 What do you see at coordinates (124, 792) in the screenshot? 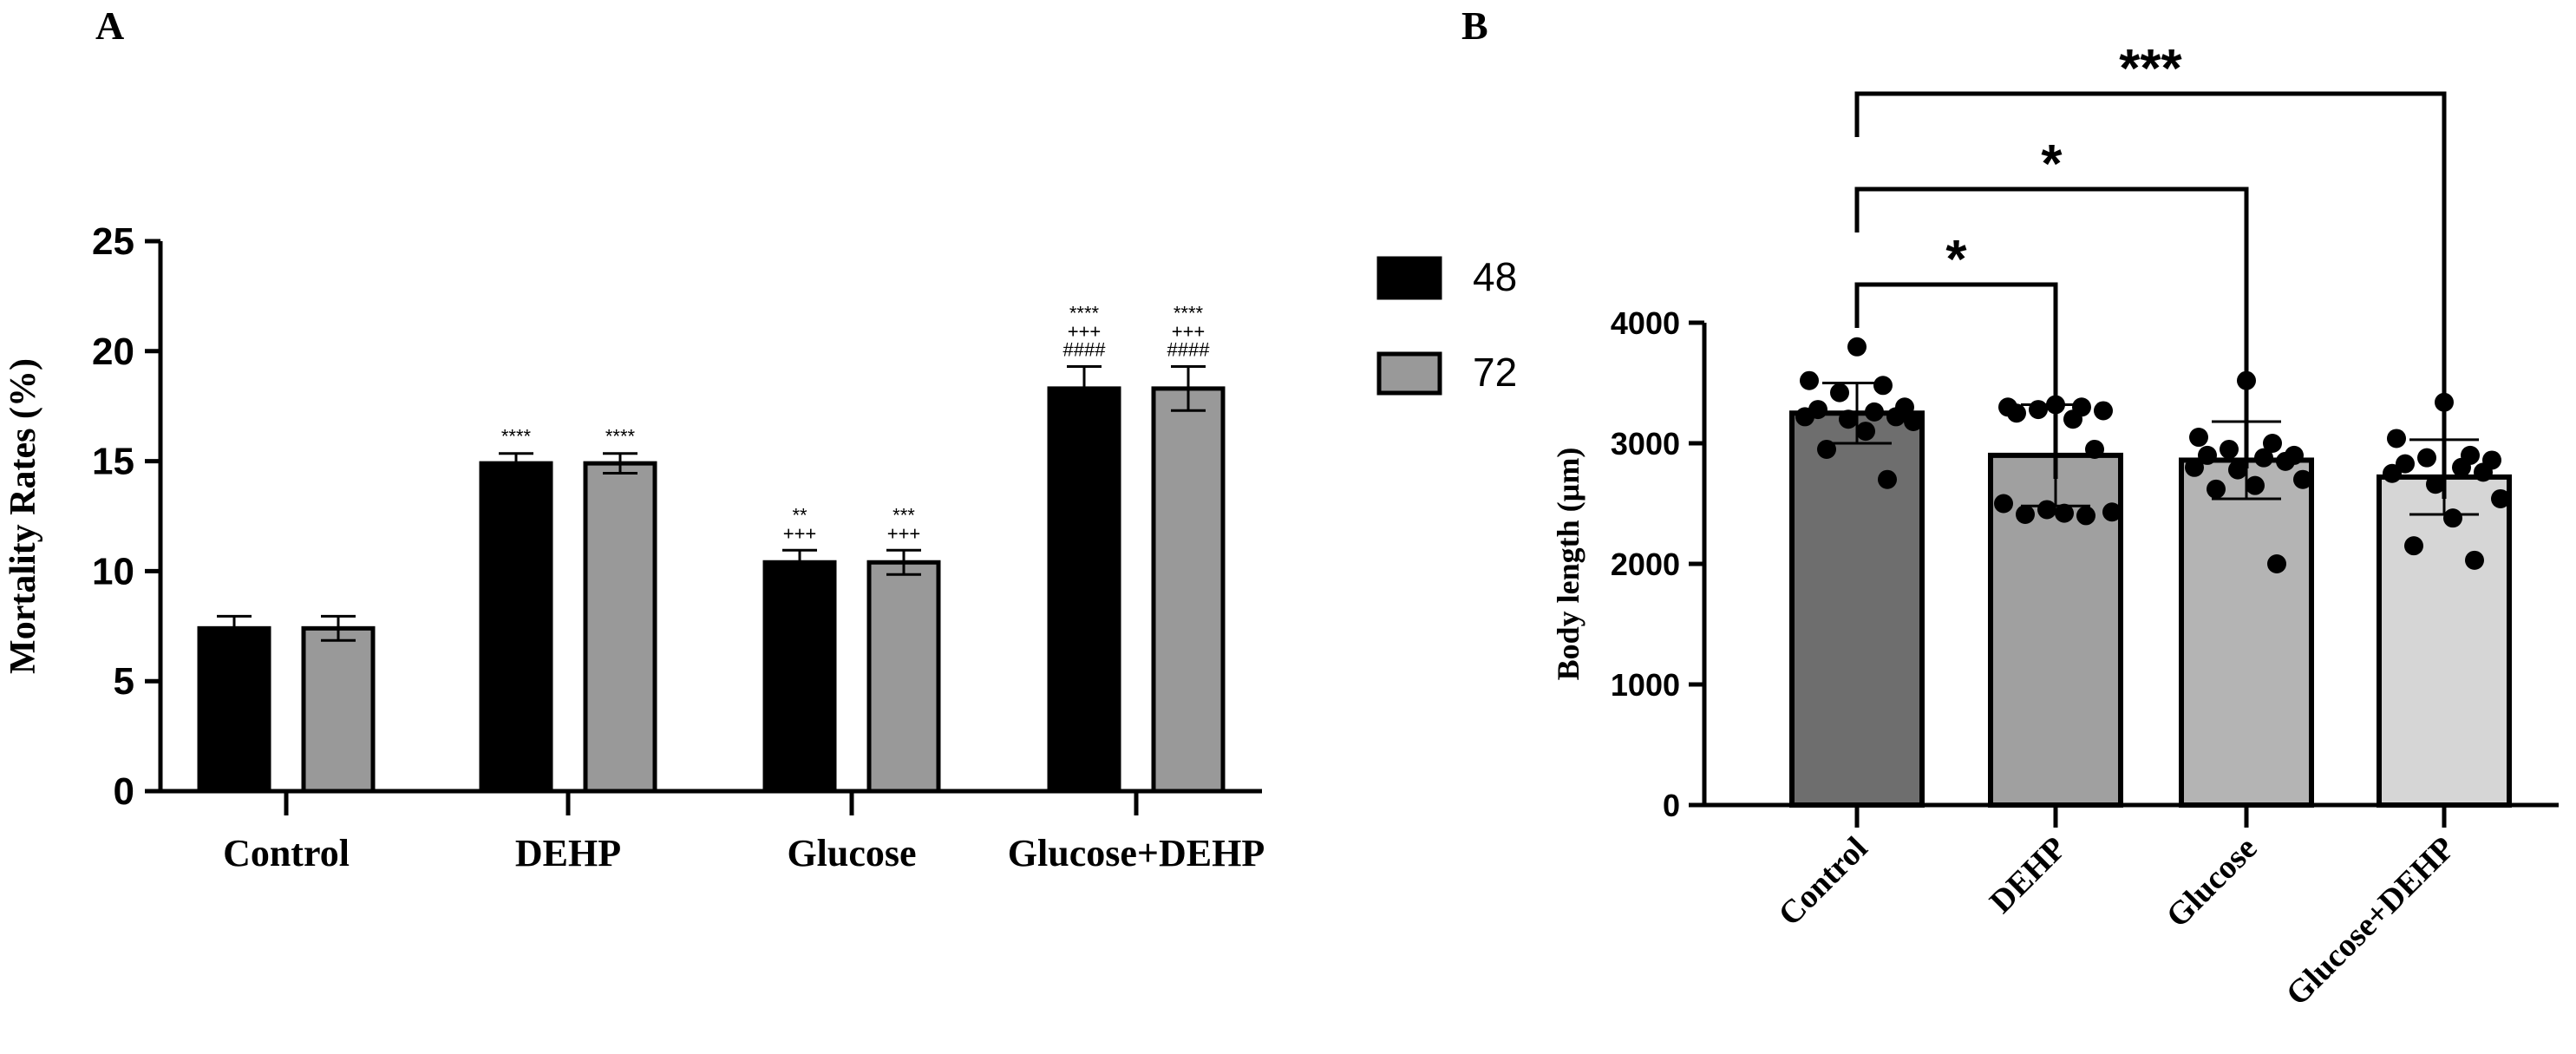
I see `y-tick-label-a: 0` at bounding box center [124, 792].